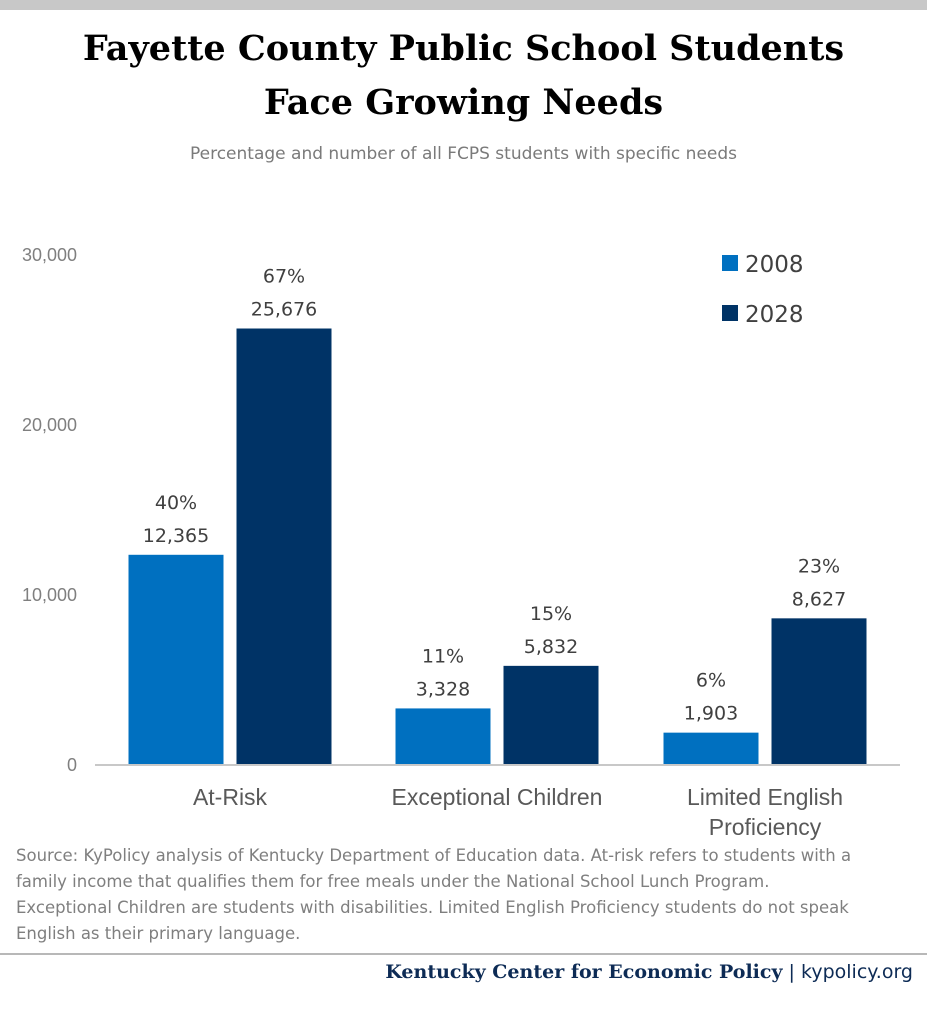 The width and height of the screenshot is (927, 1024). Describe the element at coordinates (49, 510) in the screenshot. I see `y-axis: 0 10,000 20,000 30,000` at that location.